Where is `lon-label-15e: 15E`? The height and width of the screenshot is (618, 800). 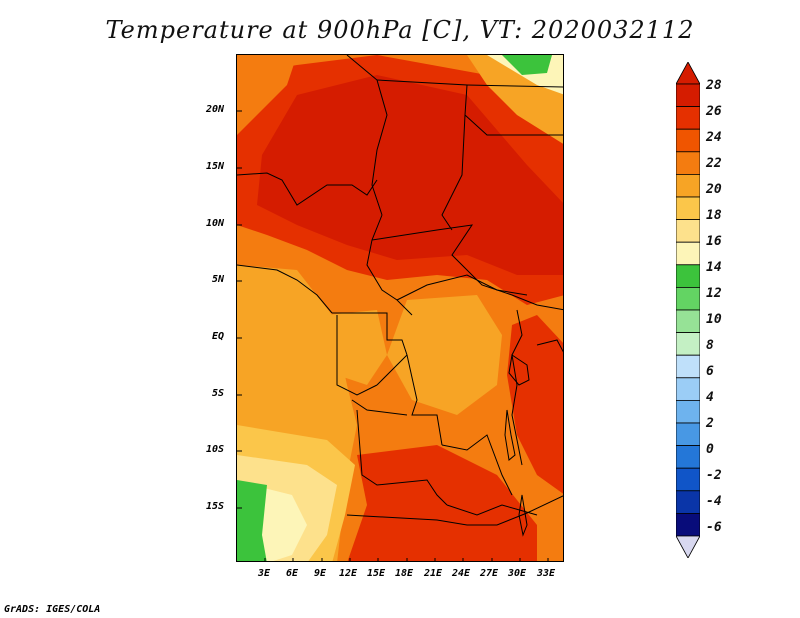
lon-label-15e: 15E is located at coordinates (376, 573).